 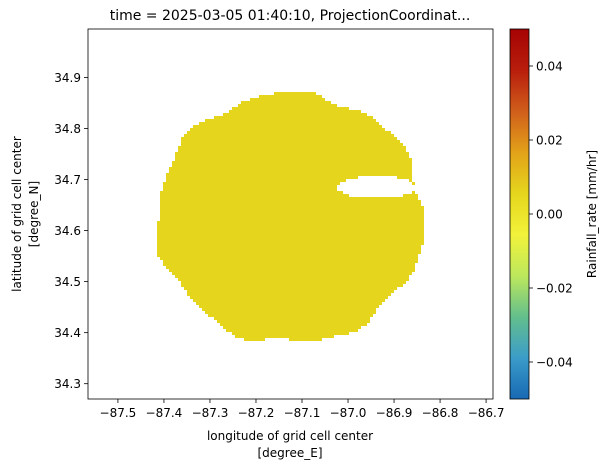 What do you see at coordinates (554, 363) in the screenshot?
I see `colorbar-tick-label: −0.04` at bounding box center [554, 363].